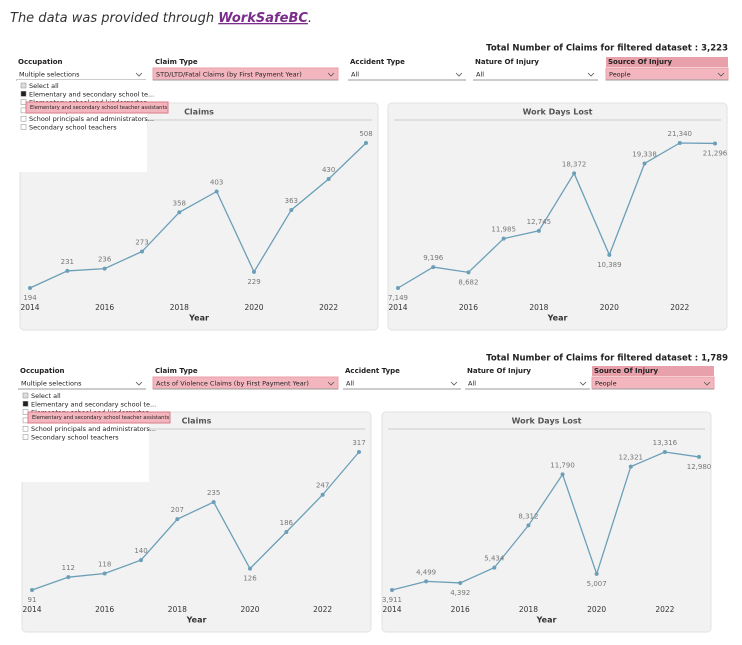 This screenshot has height=645, width=742. What do you see at coordinates (499, 371) in the screenshot?
I see `filter-label: Nature Of Injury` at bounding box center [499, 371].